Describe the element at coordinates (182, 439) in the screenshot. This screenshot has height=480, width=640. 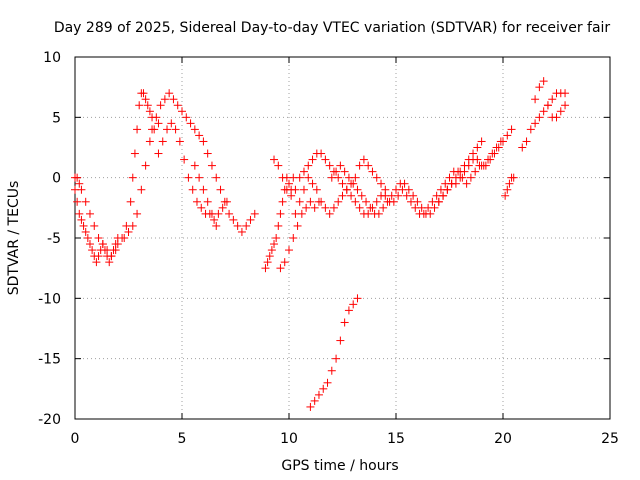
I see `x-tick-label: 5` at that location.